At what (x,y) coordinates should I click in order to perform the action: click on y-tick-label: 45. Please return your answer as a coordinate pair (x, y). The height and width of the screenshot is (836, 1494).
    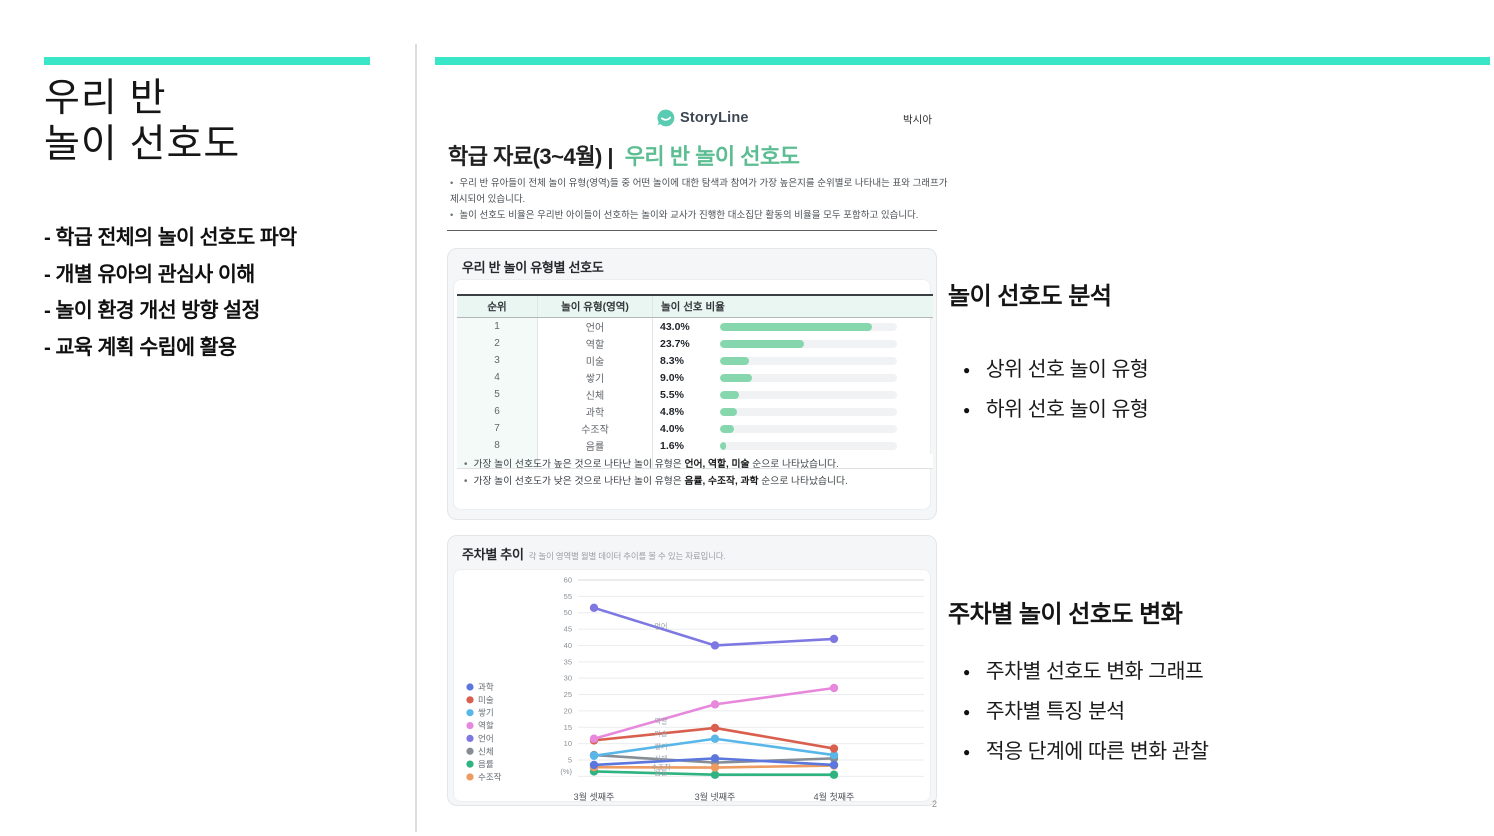
    Looking at the image, I should click on (568, 629).